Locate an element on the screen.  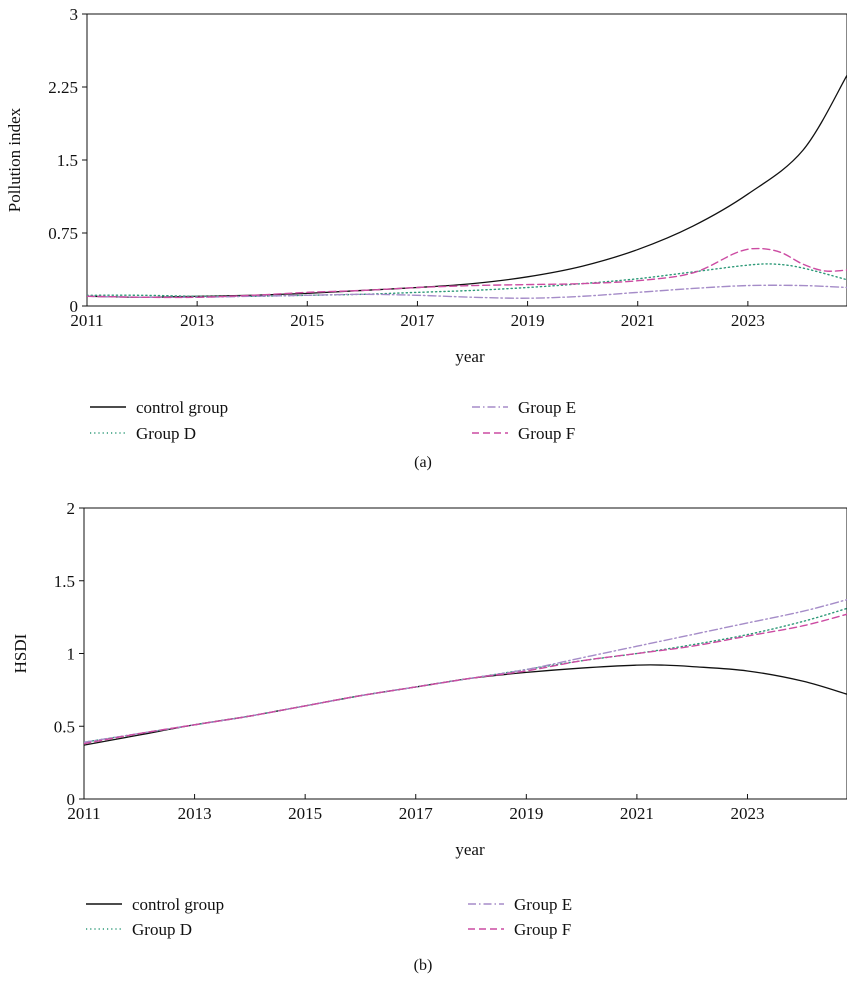
series-line-control-group is located at coordinates (465, 705).